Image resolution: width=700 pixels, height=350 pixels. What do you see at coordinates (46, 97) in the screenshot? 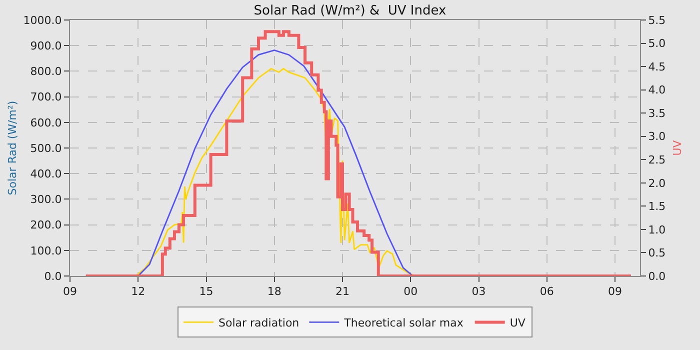
I see `y-tick-label: 700.0` at bounding box center [46, 97].